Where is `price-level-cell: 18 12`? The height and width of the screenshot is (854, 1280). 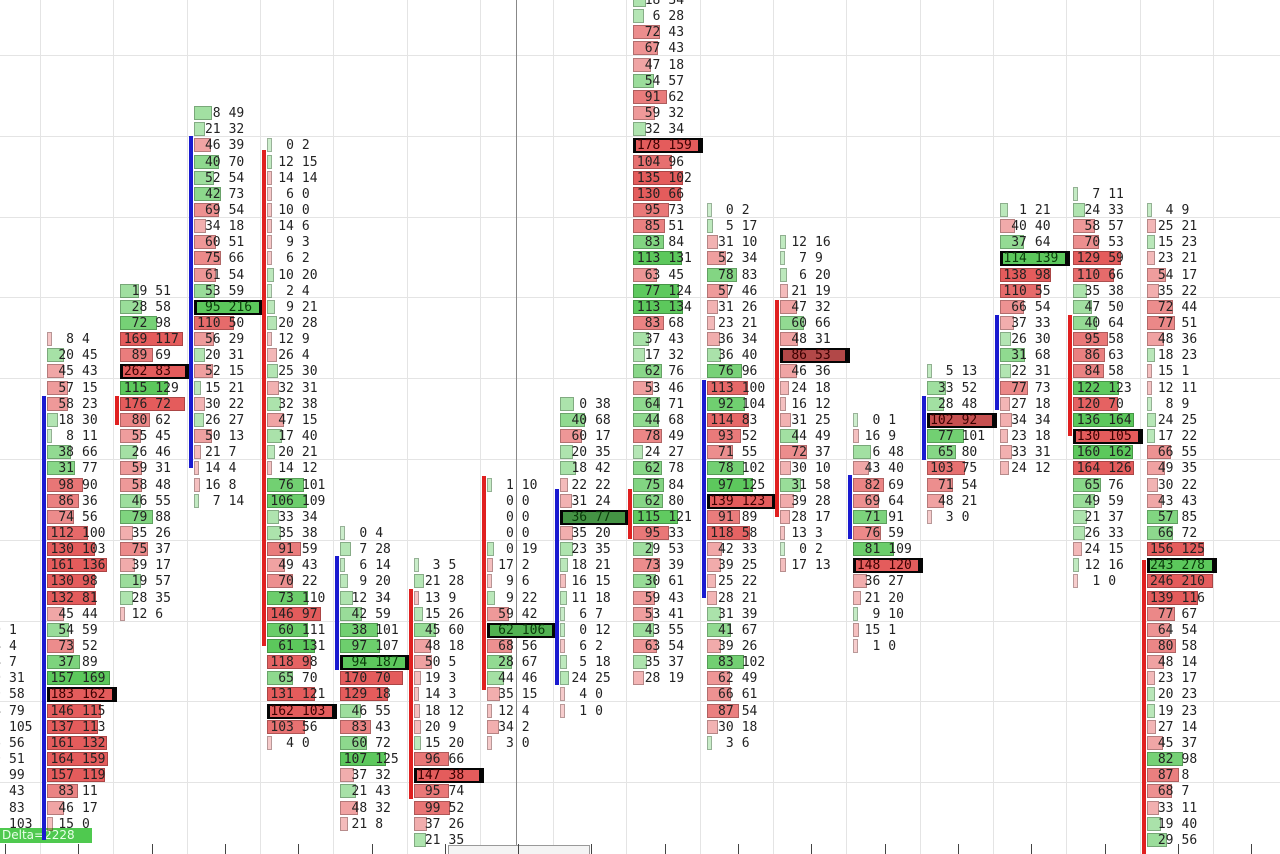 price-level-cell: 18 12 is located at coordinates (448, 711).